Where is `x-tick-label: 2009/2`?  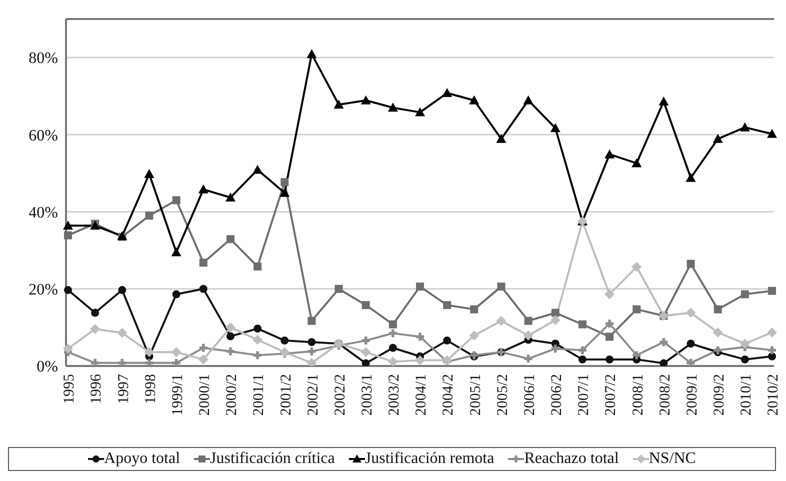 x-tick-label: 2009/2 is located at coordinates (719, 395).